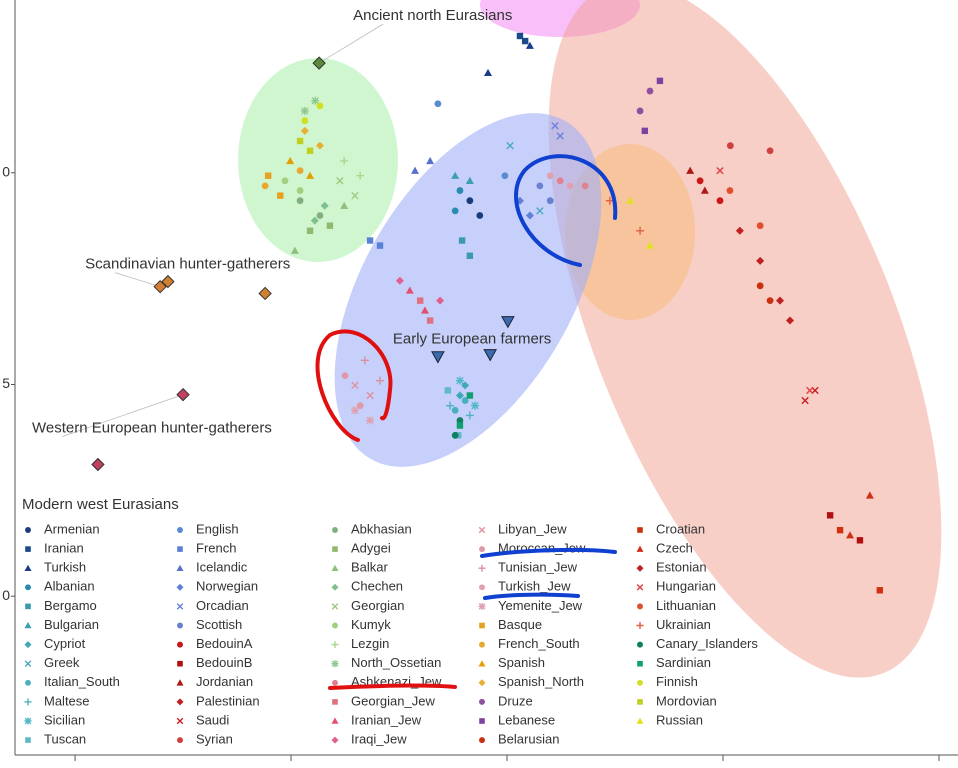 This screenshot has width=958, height=768. I want to click on legend-label: BedouinA, so click(224, 643).